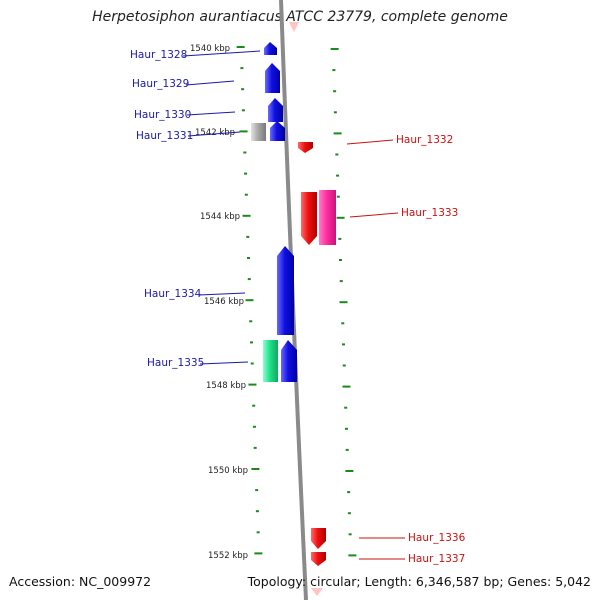 This screenshot has height=600, width=600. What do you see at coordinates (210, 49) in the screenshot?
I see `tick-label-1540: 1540 kbp` at bounding box center [210, 49].